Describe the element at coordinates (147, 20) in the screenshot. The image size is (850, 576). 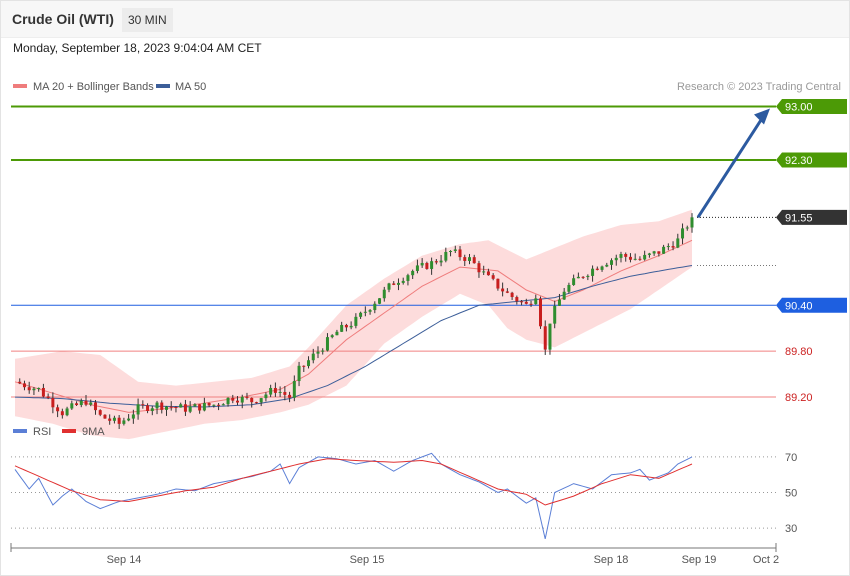
I see `timeframe-badge: 30 MIN` at that location.